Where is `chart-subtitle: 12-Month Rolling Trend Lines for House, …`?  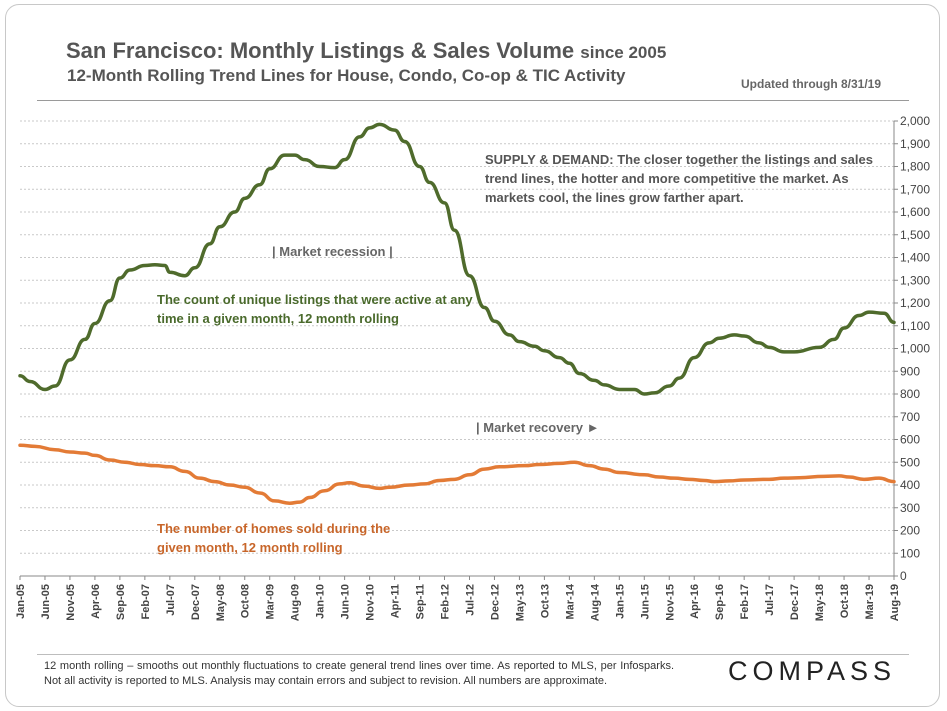
chart-subtitle: 12-Month Rolling Trend Lines for House, … is located at coordinates (346, 75).